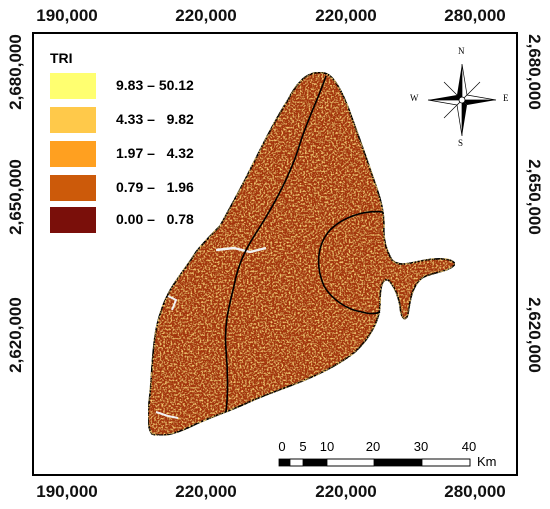 Image resolution: width=550 pixels, height=509 pixels. Describe the element at coordinates (172, 303) in the screenshot. I see `coast-gap` at that location.